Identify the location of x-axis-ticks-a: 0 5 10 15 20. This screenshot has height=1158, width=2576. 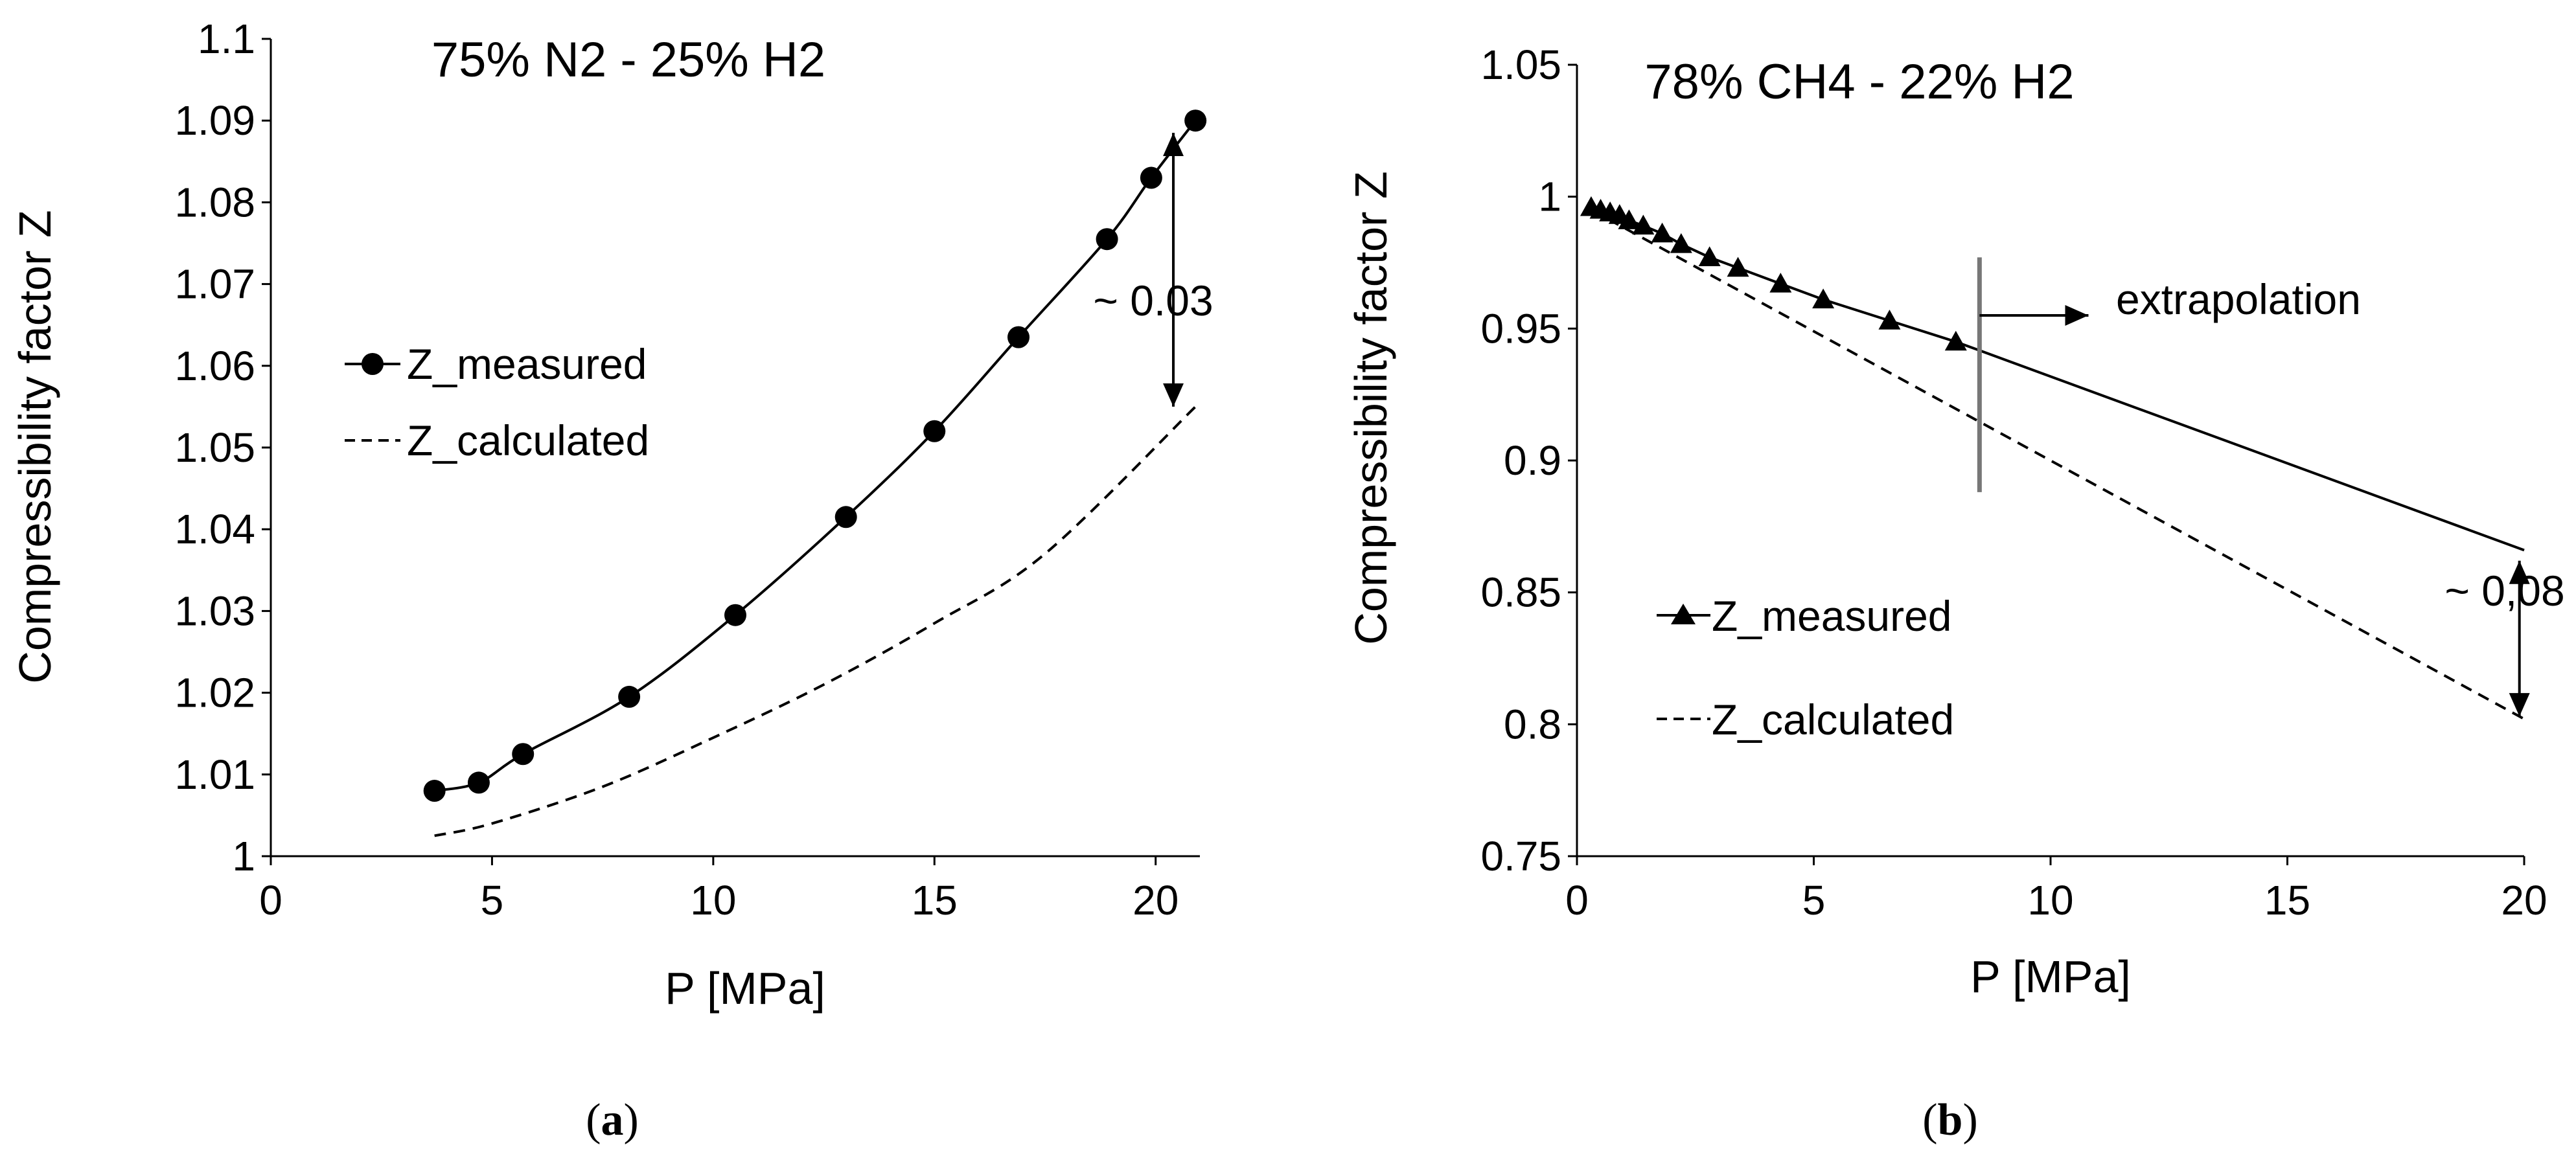
(719, 890).